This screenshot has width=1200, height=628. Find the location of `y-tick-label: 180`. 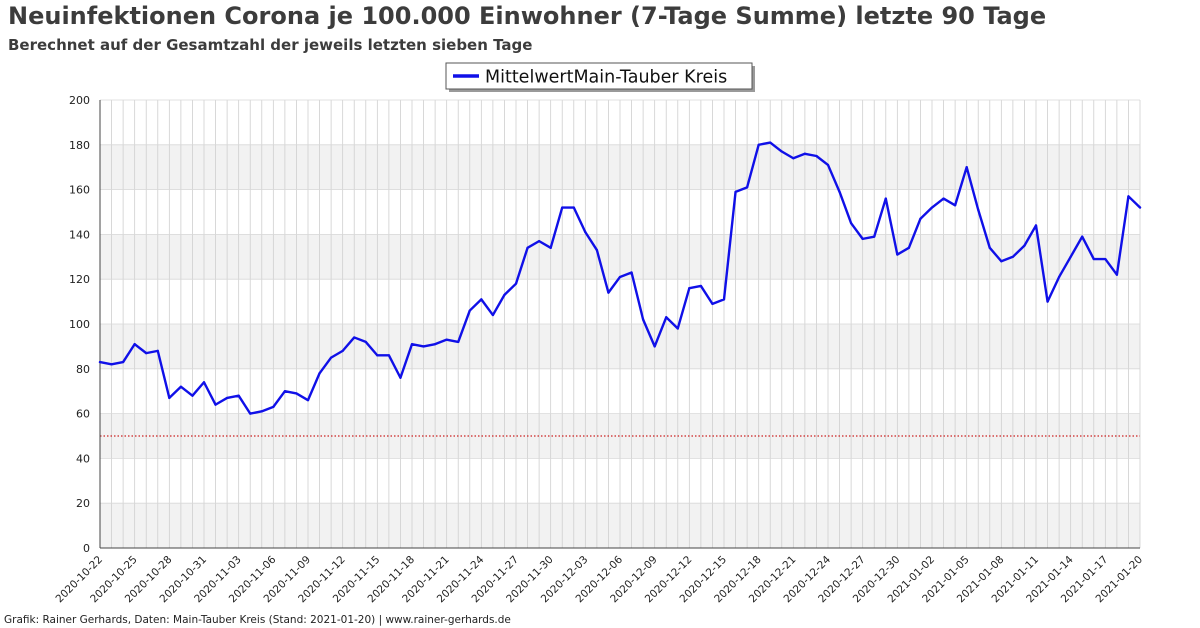

y-tick-label: 180 is located at coordinates (79, 145).